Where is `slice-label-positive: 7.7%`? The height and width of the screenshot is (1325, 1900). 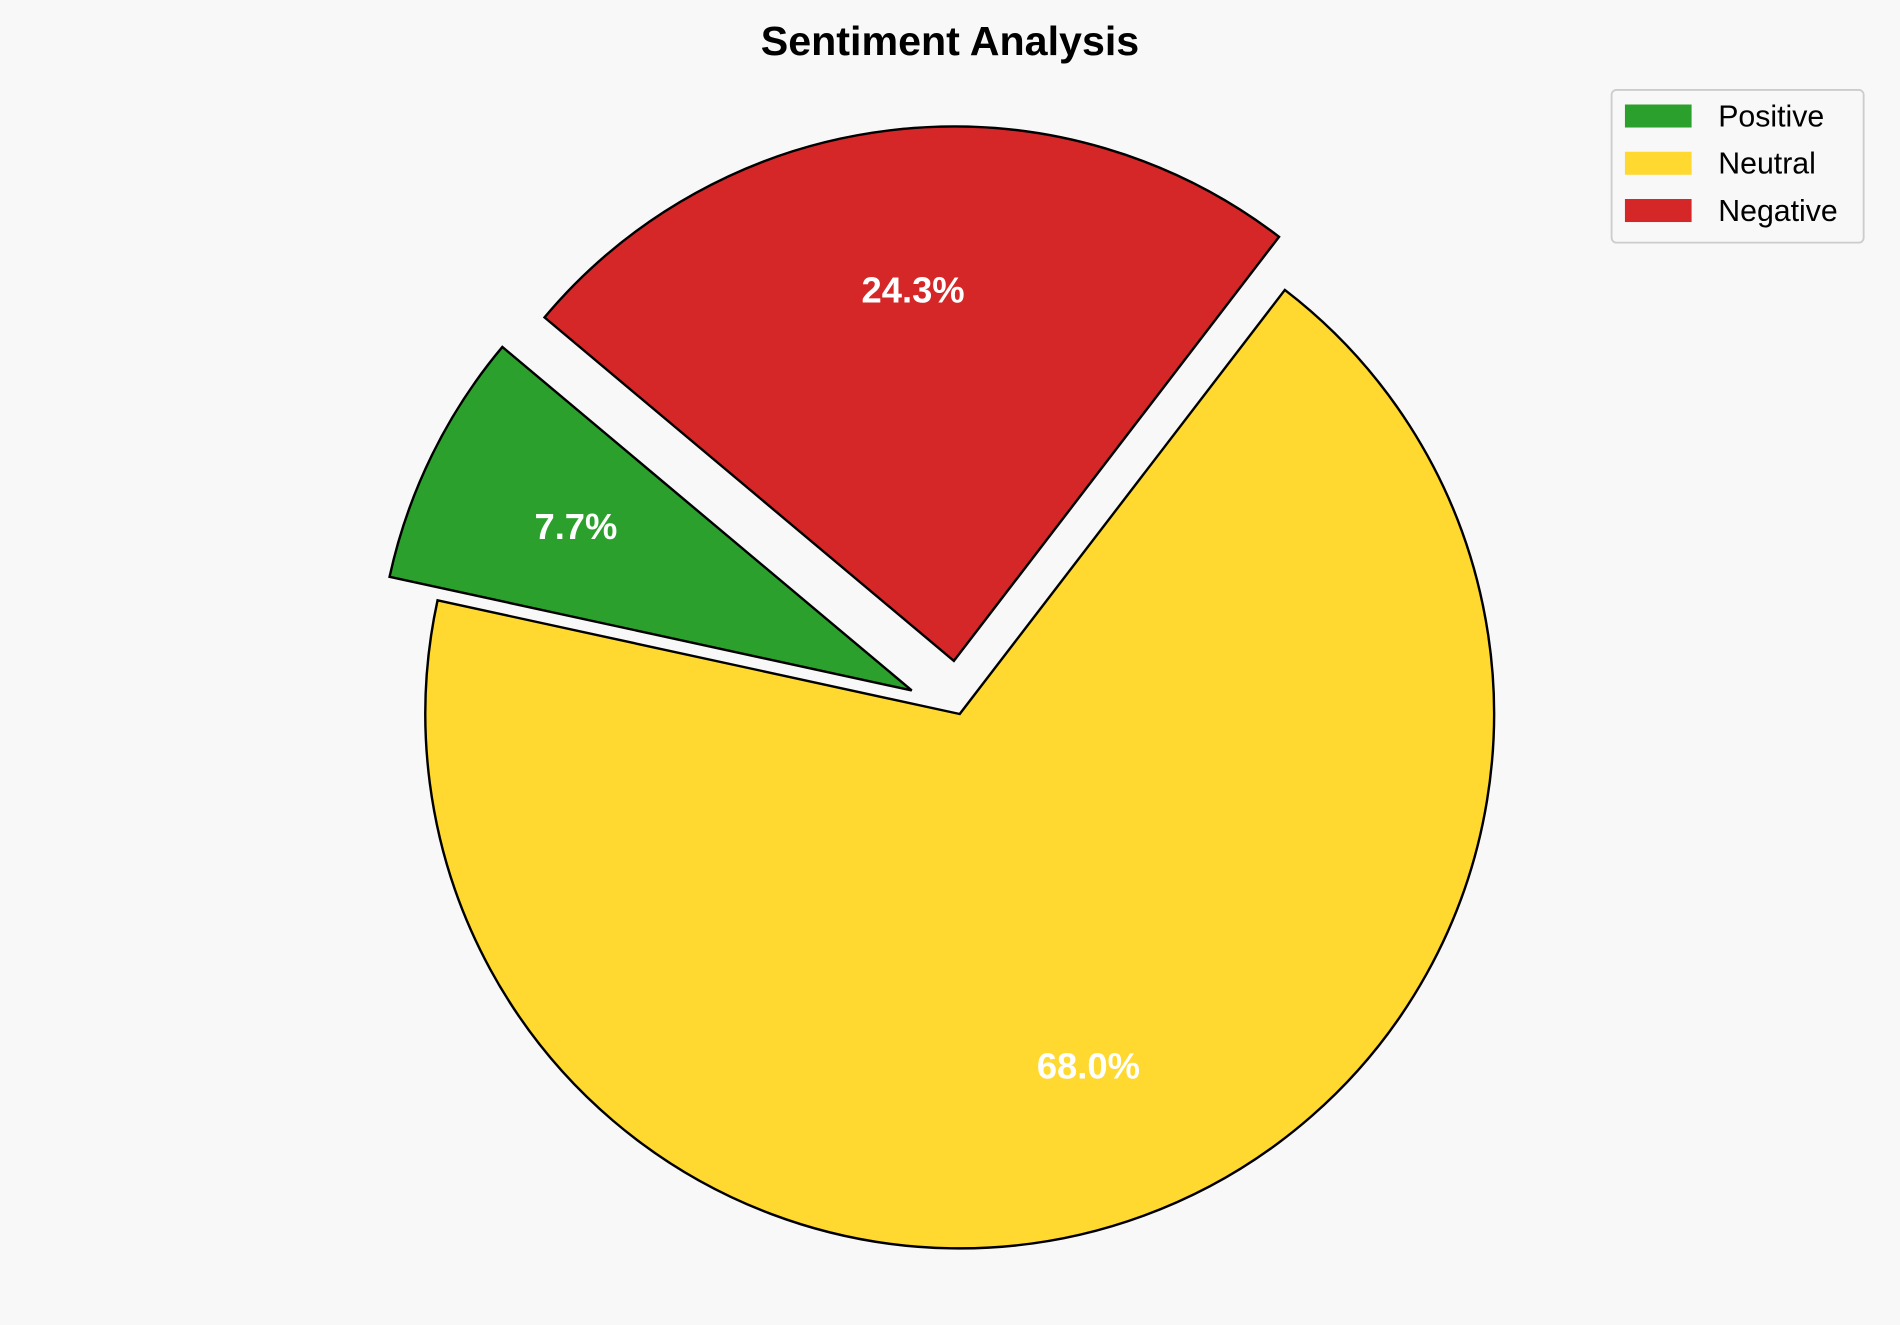 slice-label-positive: 7.7% is located at coordinates (575, 526).